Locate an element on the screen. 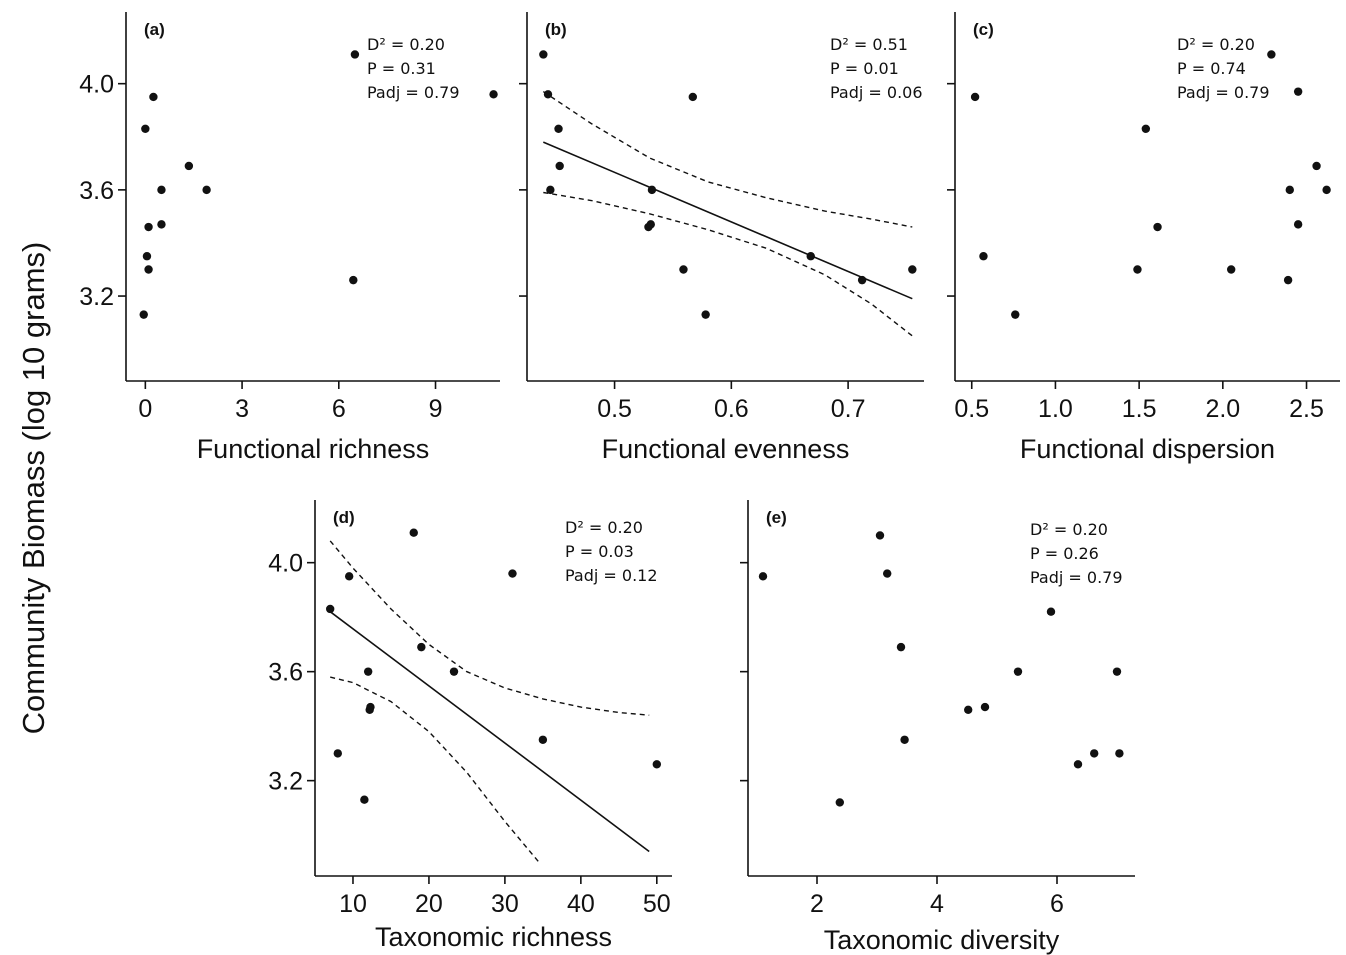  ci-upper-line is located at coordinates (727, 159).